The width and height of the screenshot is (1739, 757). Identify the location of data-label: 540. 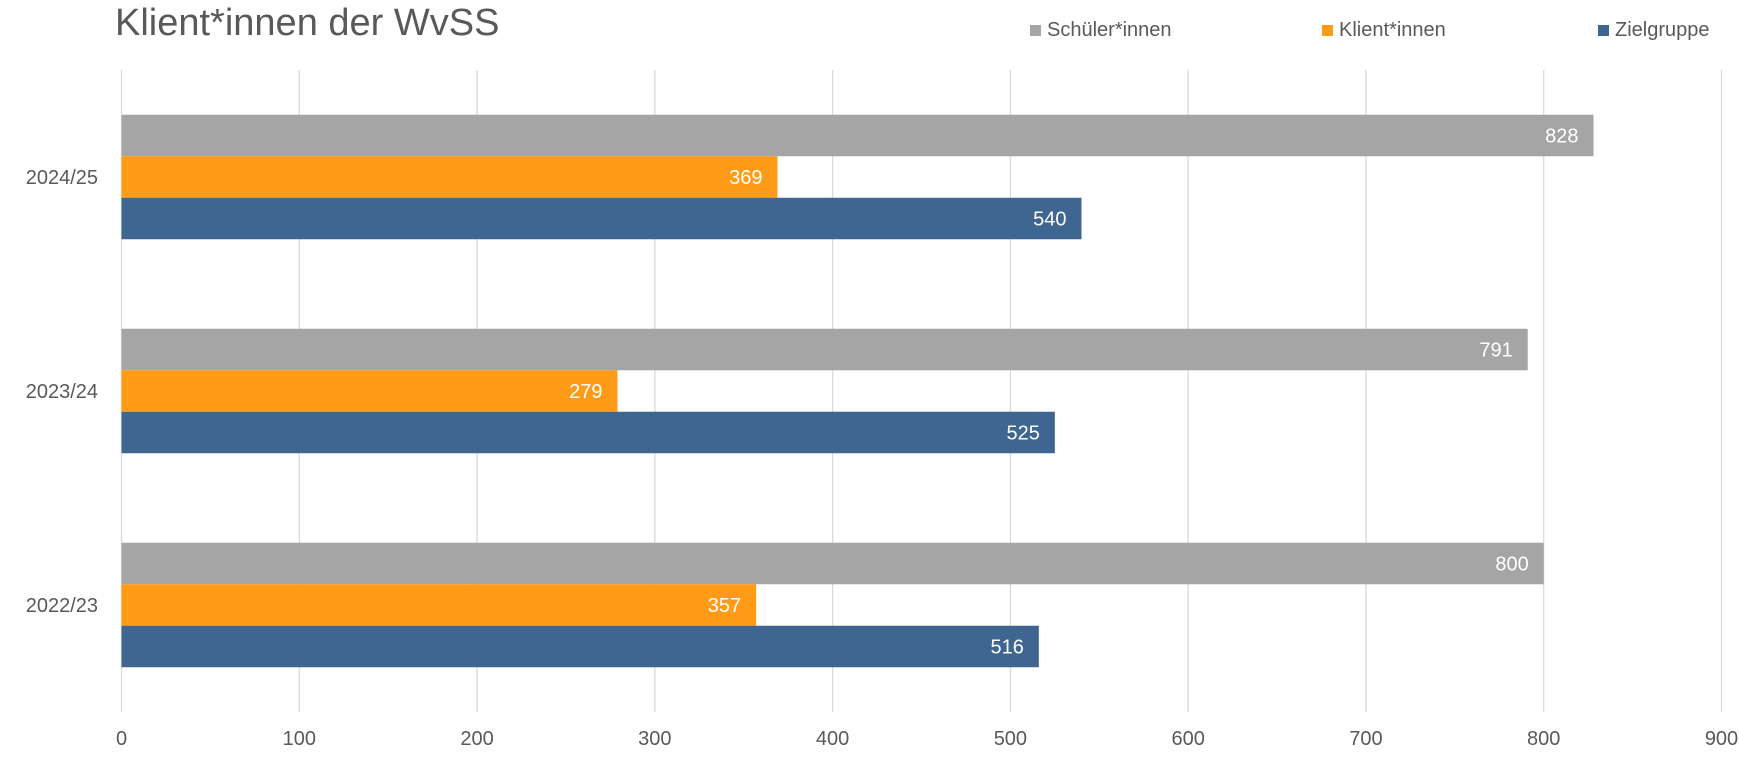
(1049, 220).